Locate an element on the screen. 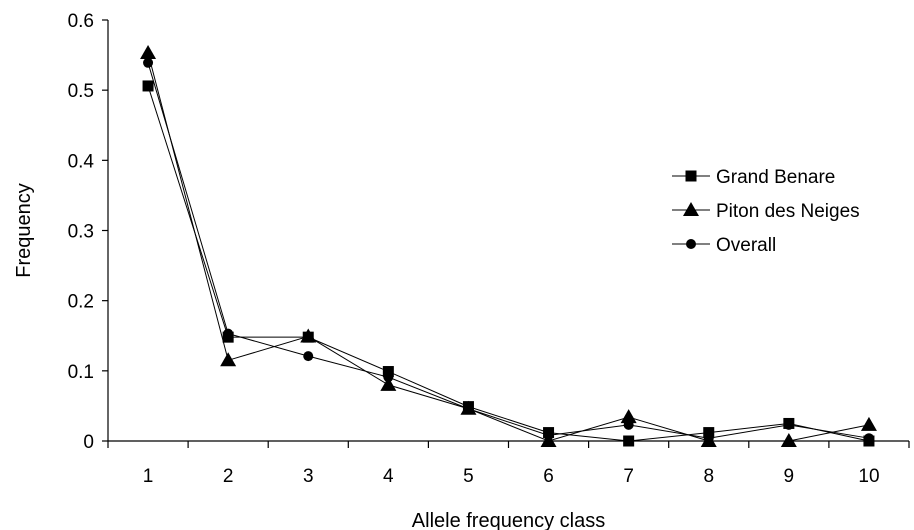  legend-item: Grand Benare is located at coordinates (753, 177).